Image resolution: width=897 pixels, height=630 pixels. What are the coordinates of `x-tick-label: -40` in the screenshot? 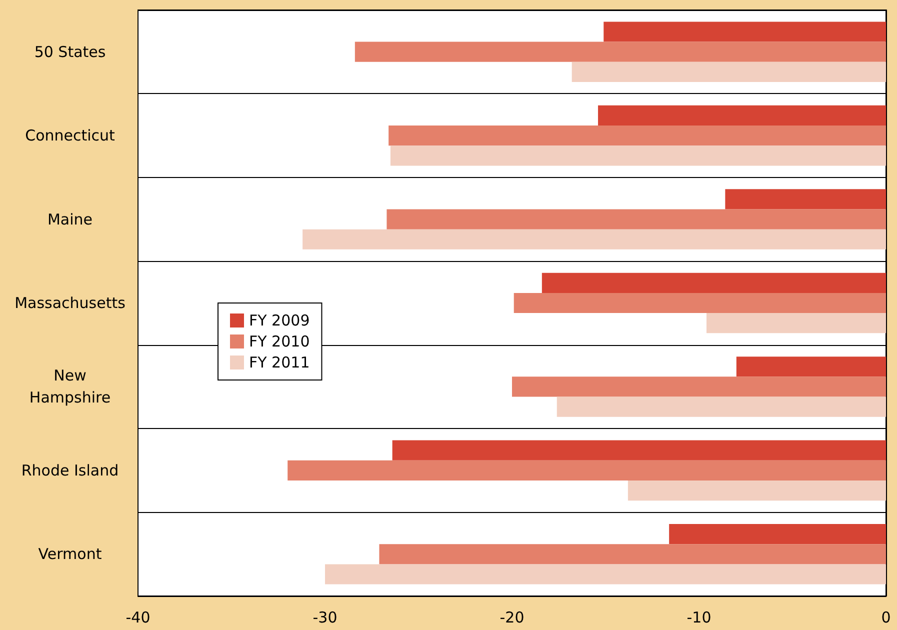 It's located at (138, 617).